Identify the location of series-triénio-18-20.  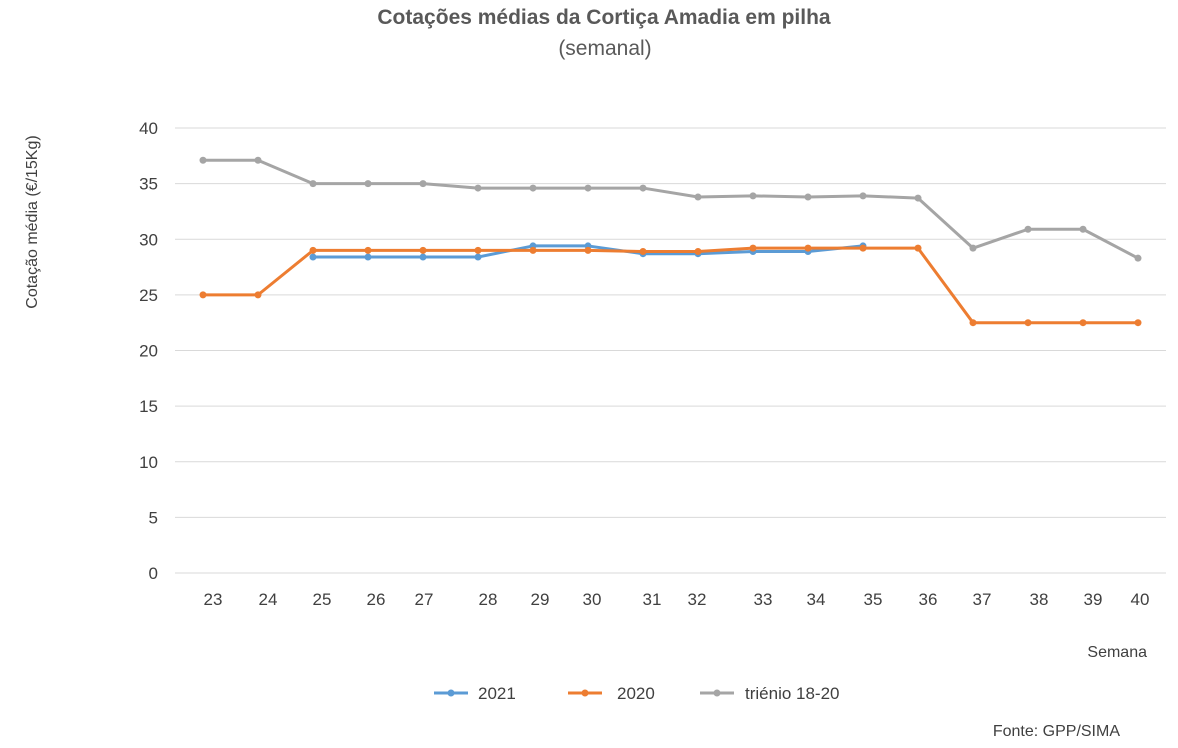
(670, 209).